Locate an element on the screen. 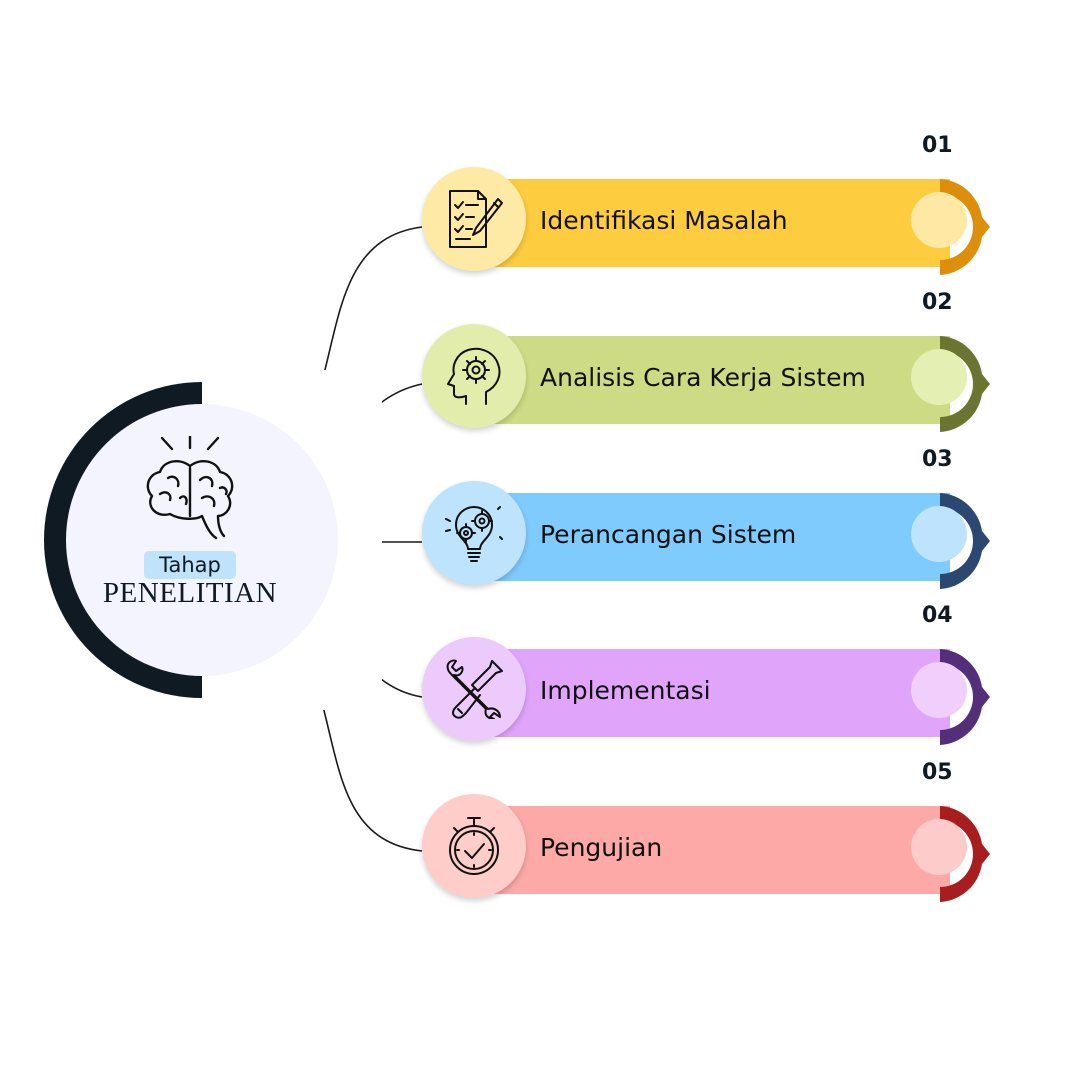 Image resolution: width=1080 pixels, height=1080 pixels. step-number: 05 is located at coordinates (937, 772).